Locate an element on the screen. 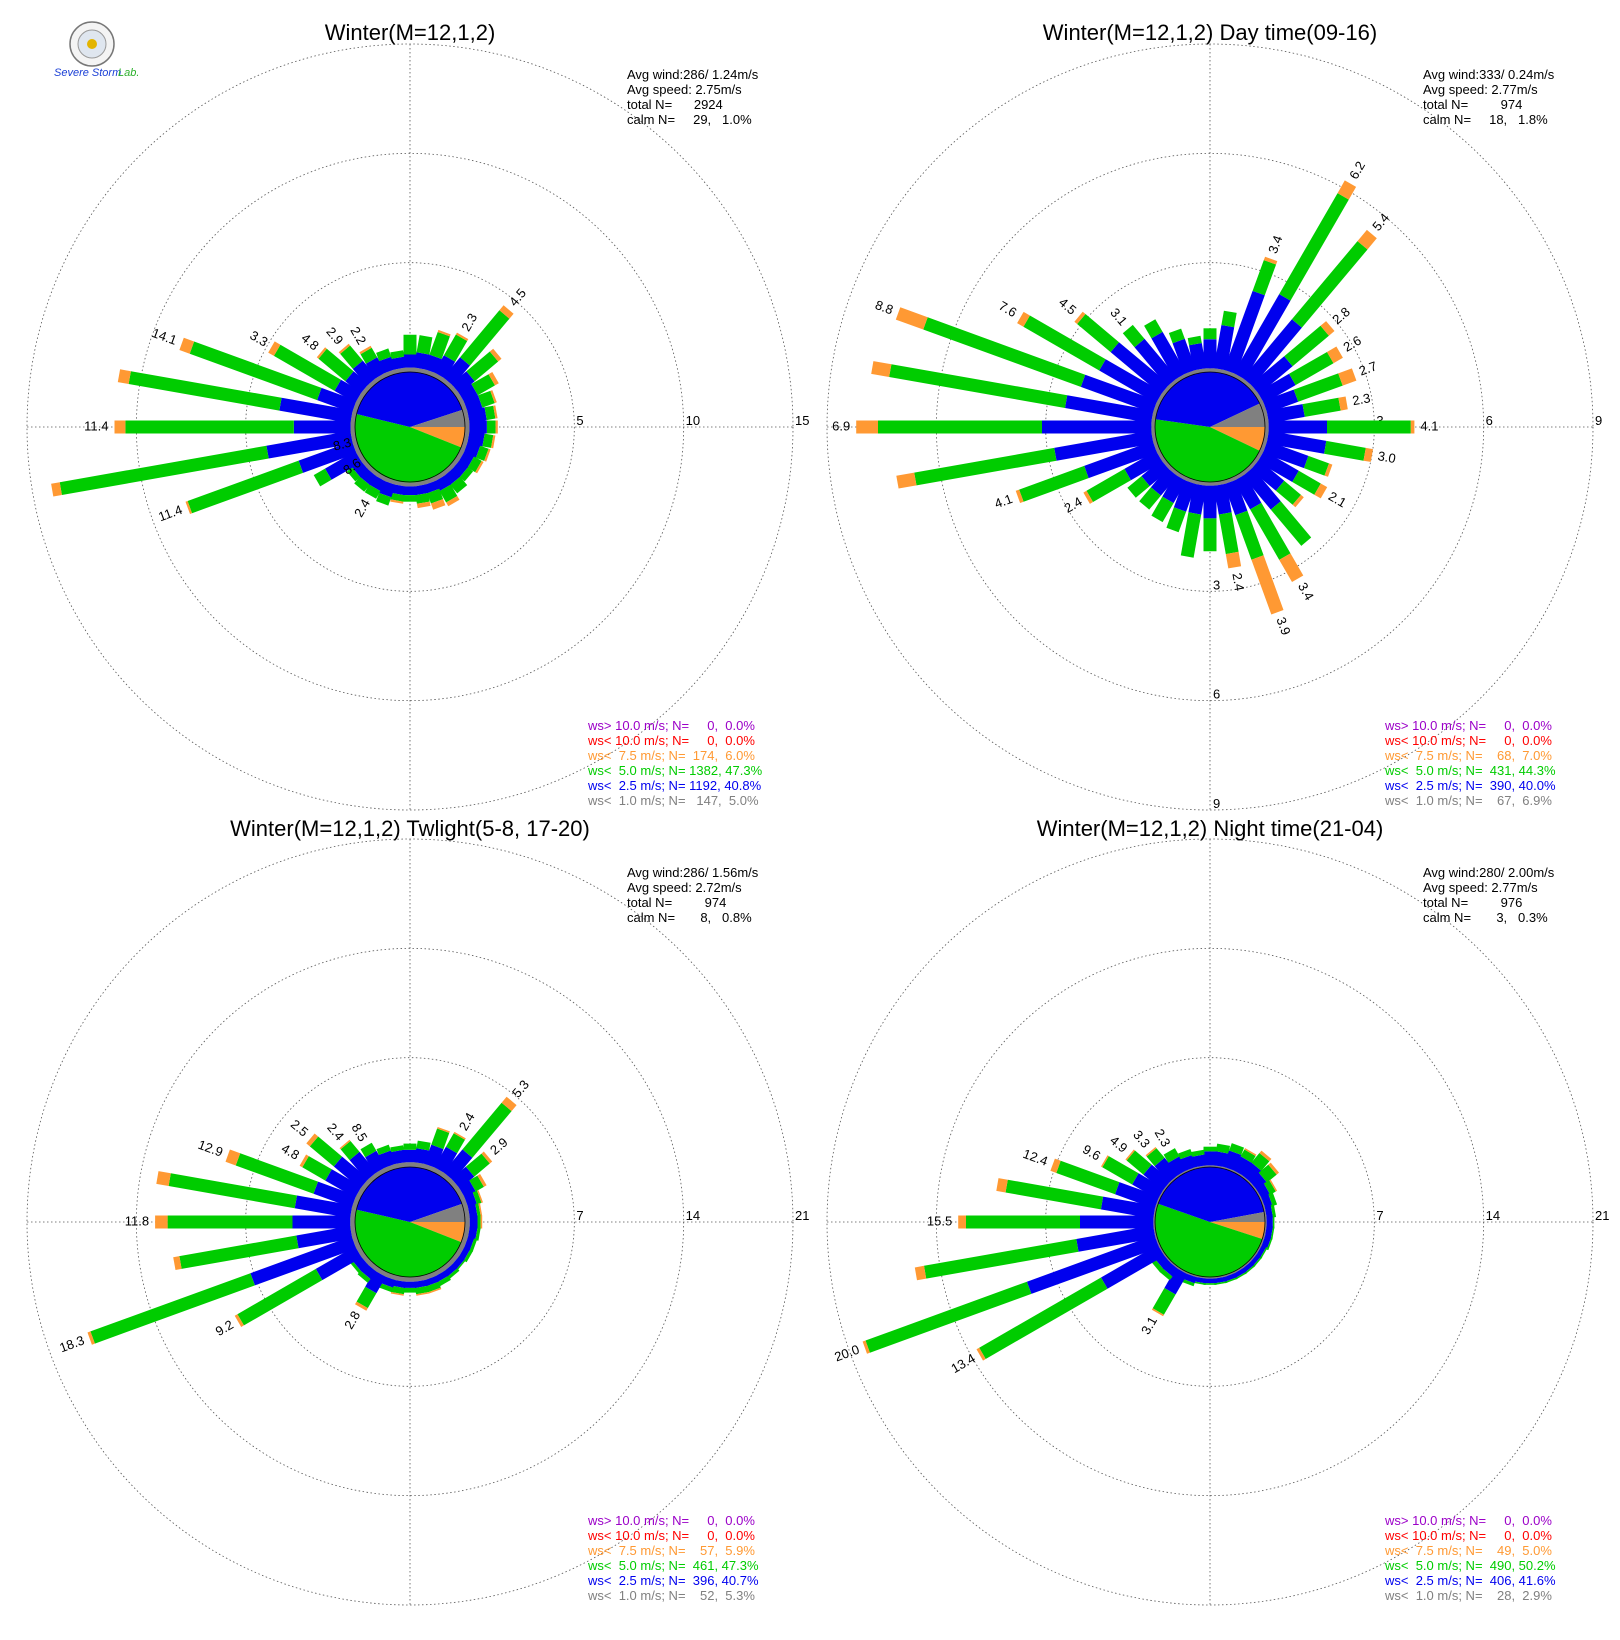 This screenshot has width=1620, height=1640. bar-total-label: 5.4 is located at coordinates (1380, 221).